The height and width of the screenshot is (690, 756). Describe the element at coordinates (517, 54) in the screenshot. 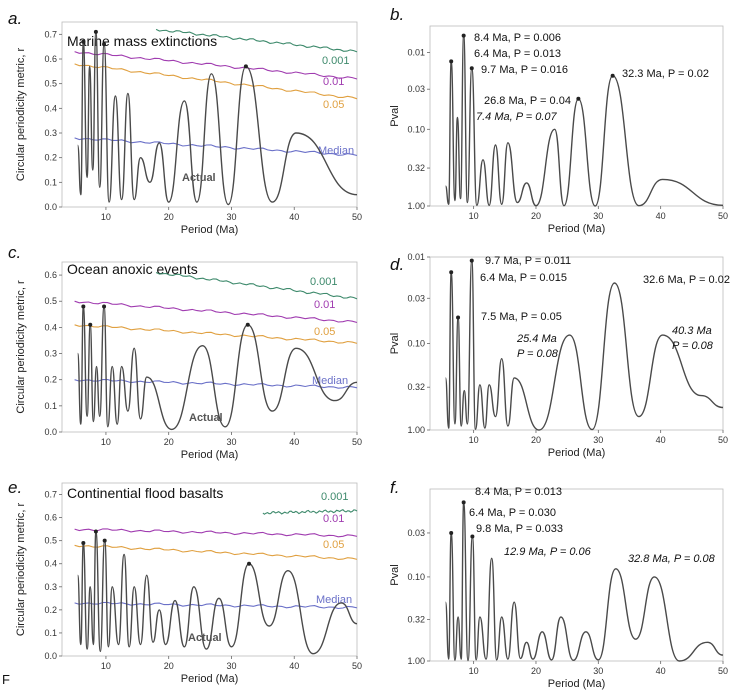

I see `peak-annotation: 6.4 Ma, P = 0.013` at that location.